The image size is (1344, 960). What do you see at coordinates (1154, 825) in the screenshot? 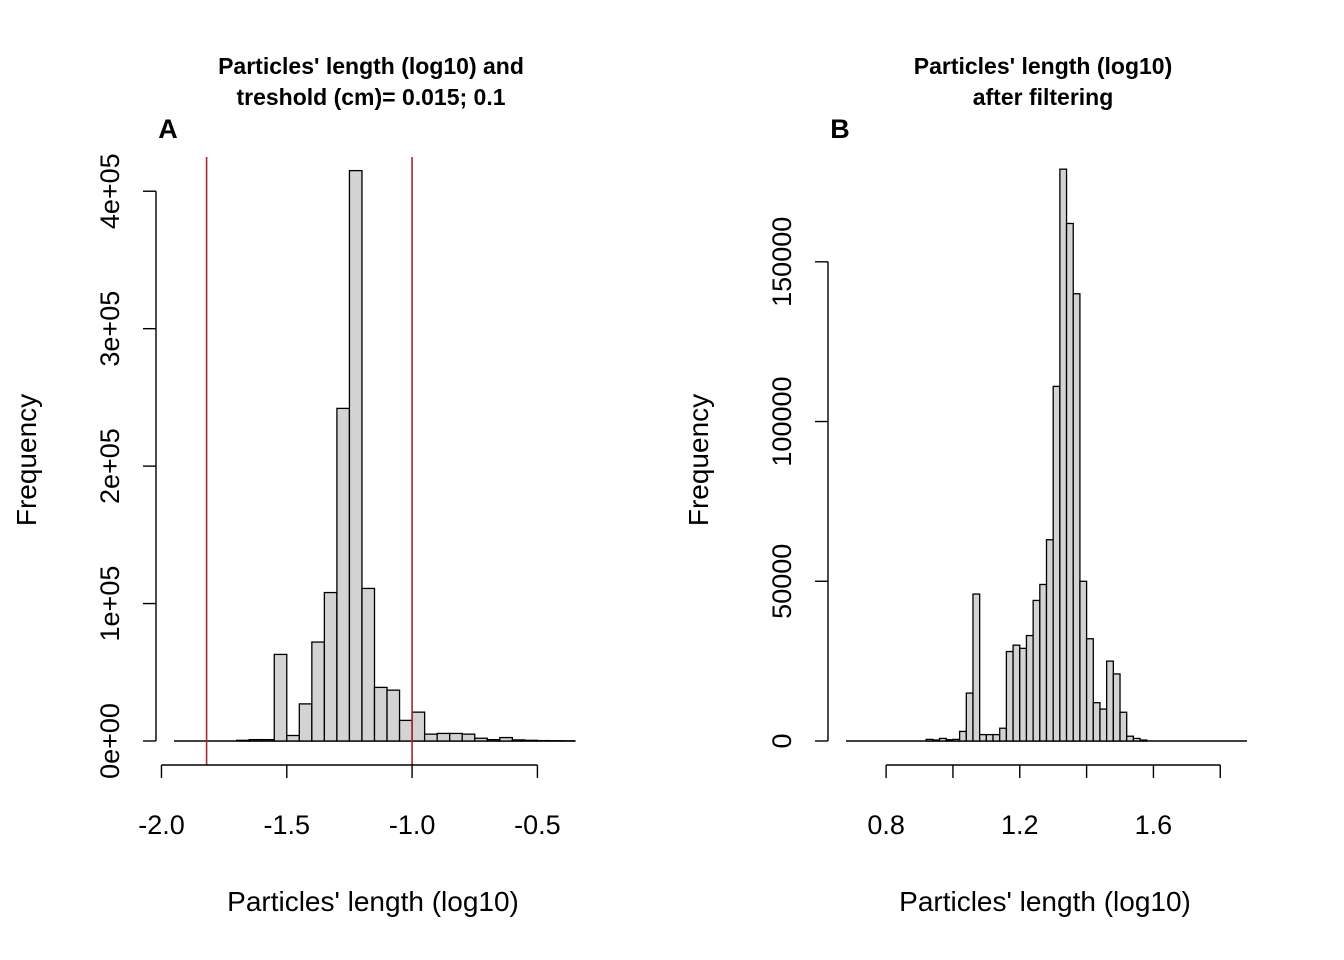
I see `panel-b-x-tick-label: 1.6` at bounding box center [1154, 825].